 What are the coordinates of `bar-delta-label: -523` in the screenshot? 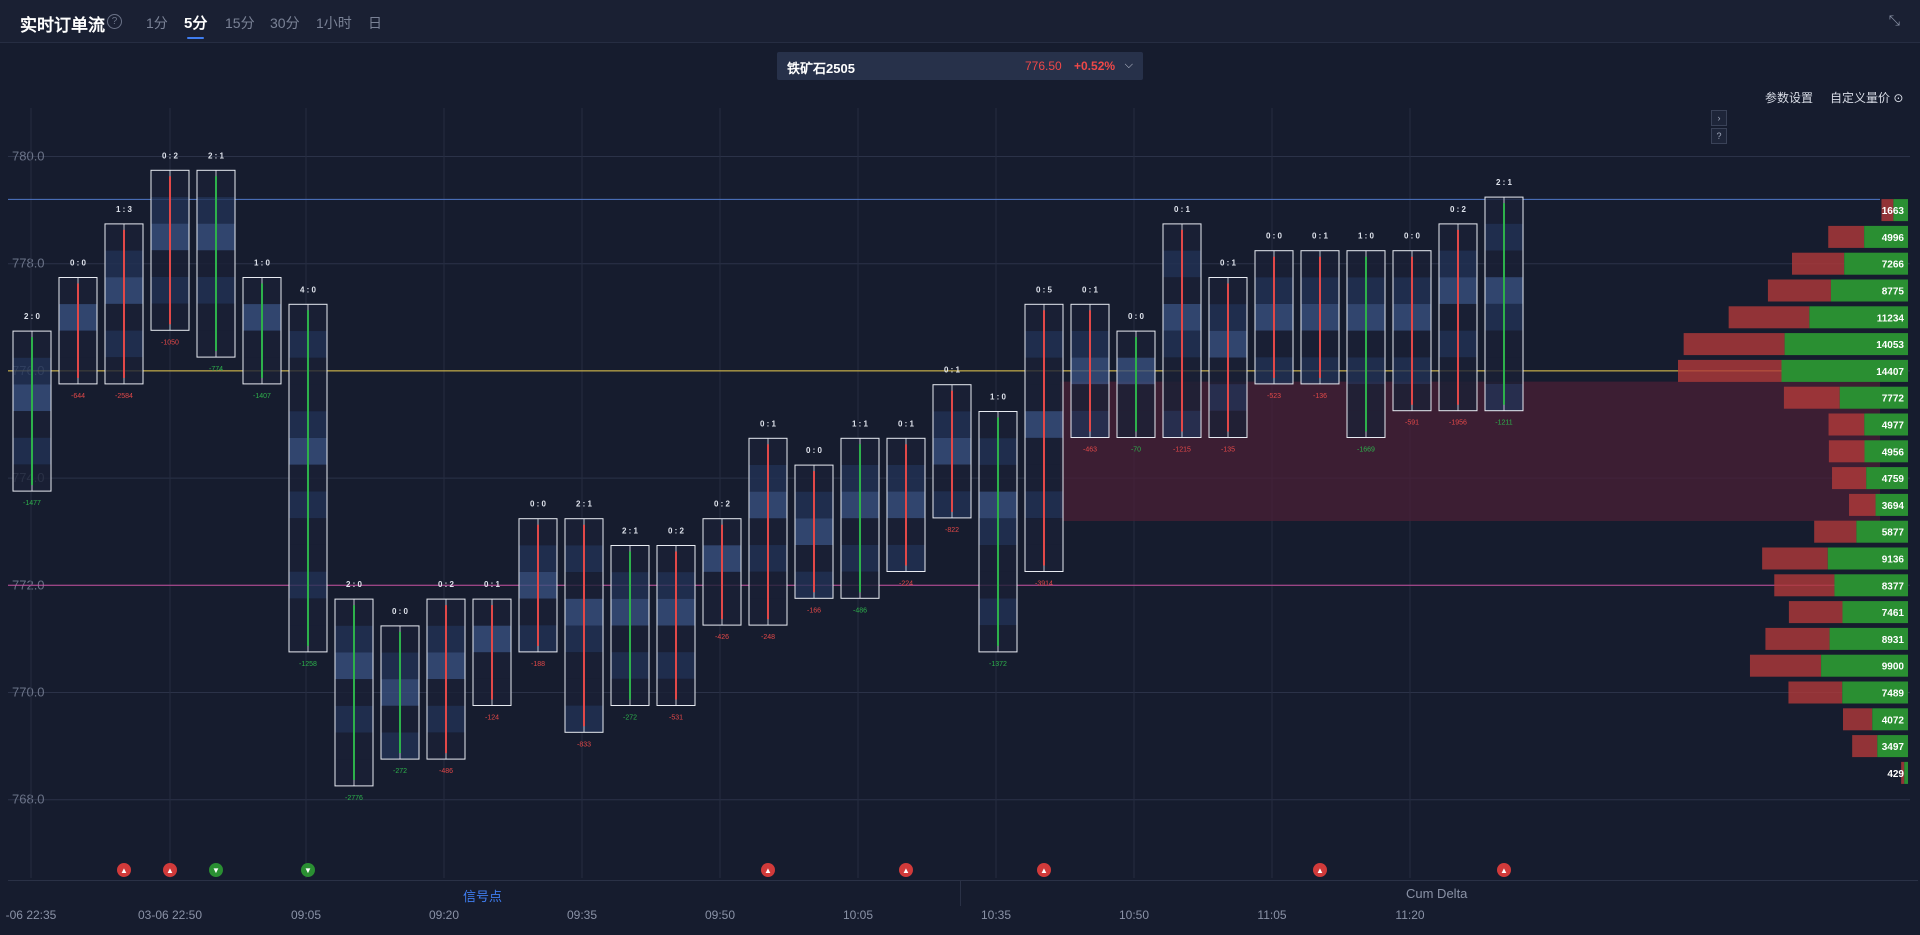 It's located at (1274, 396).